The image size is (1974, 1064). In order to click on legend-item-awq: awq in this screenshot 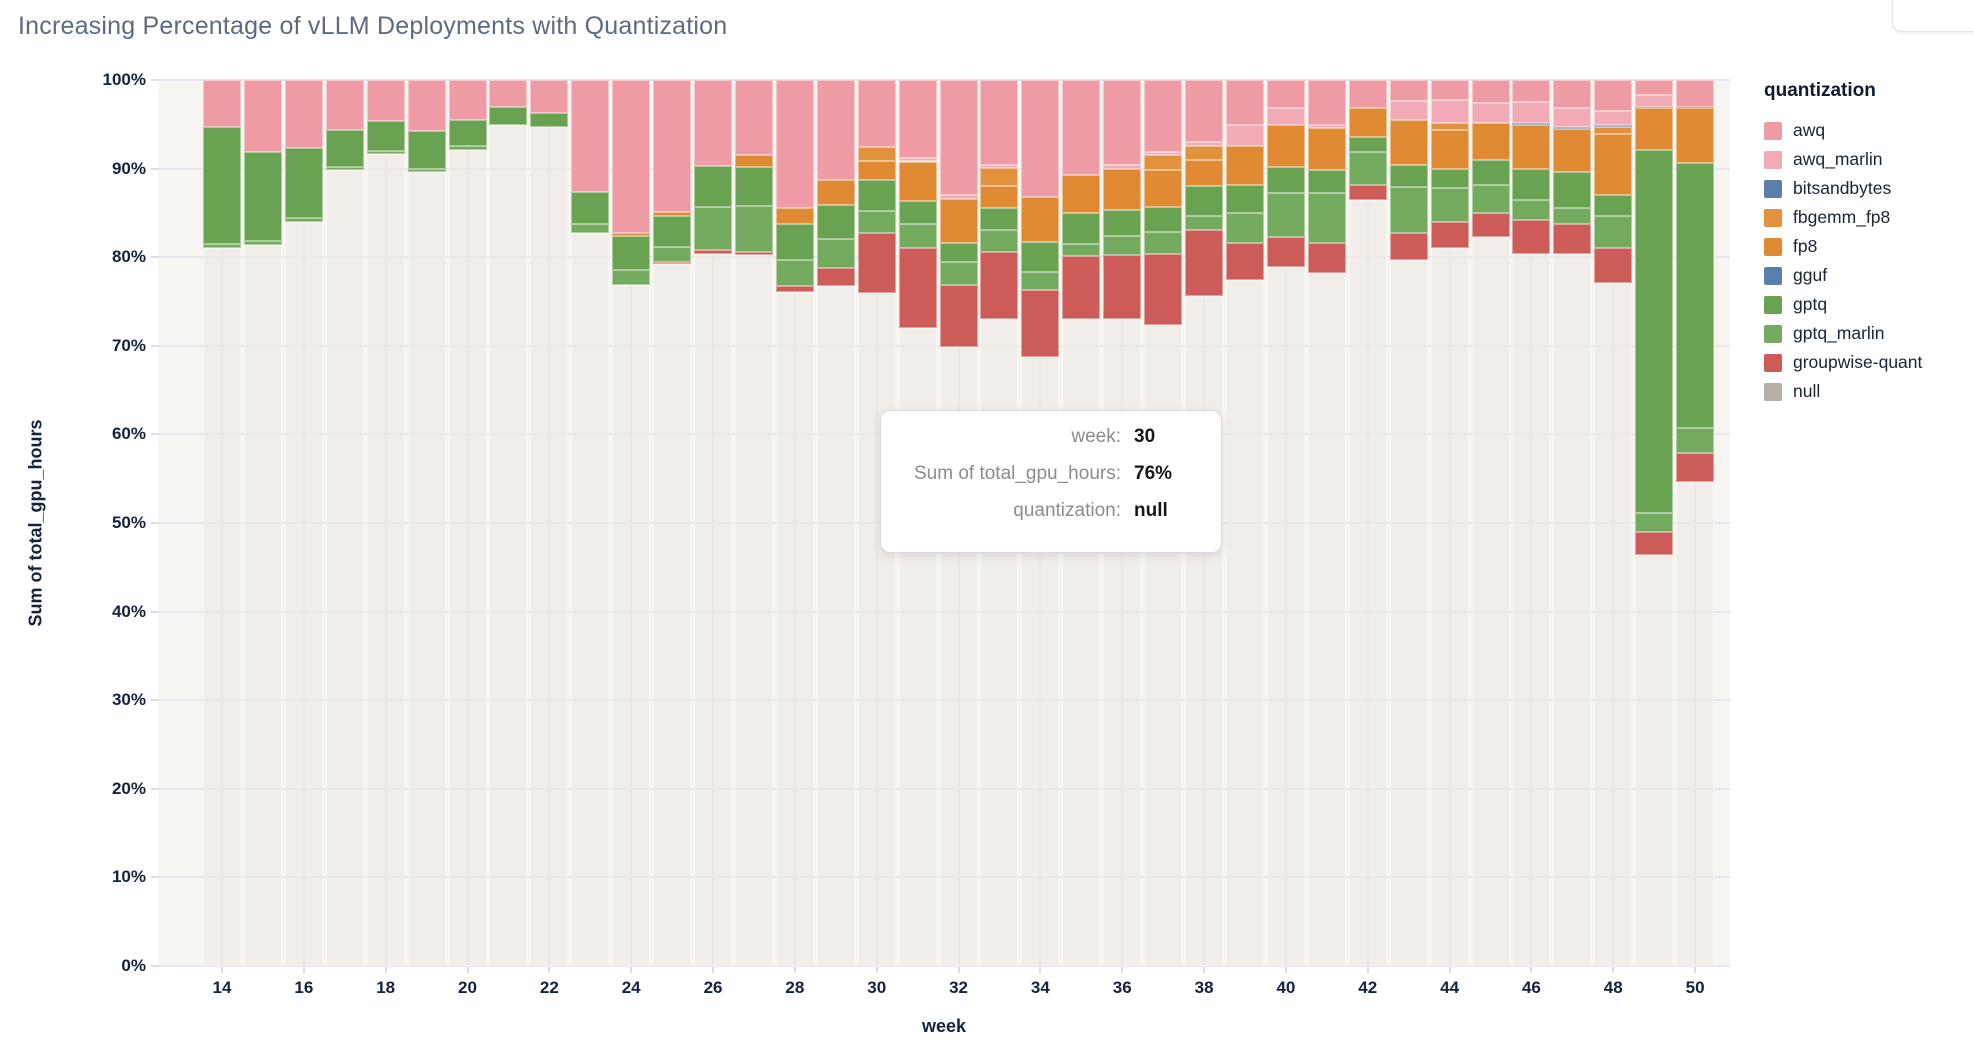, I will do `click(1867, 130)`.